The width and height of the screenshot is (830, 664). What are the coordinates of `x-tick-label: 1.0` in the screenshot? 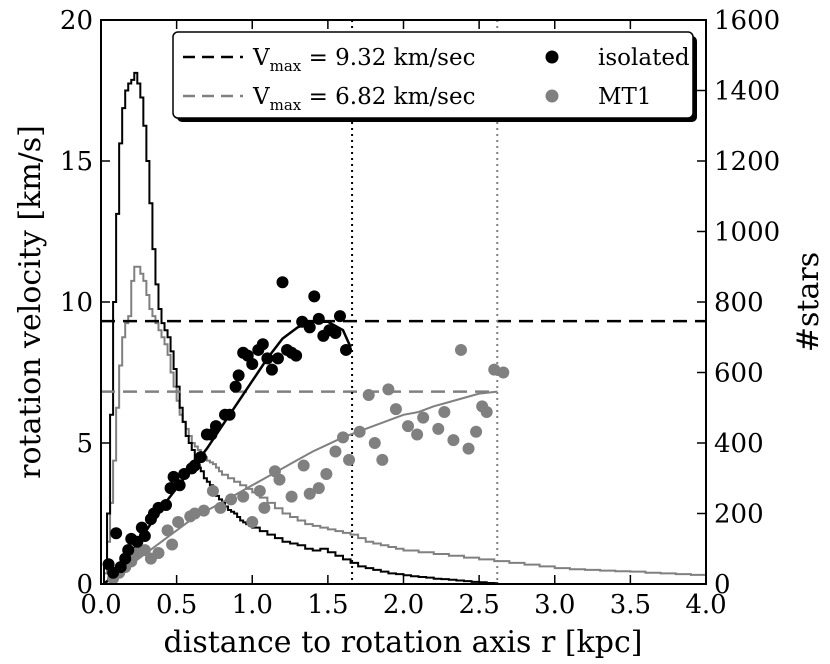 It's located at (252, 605).